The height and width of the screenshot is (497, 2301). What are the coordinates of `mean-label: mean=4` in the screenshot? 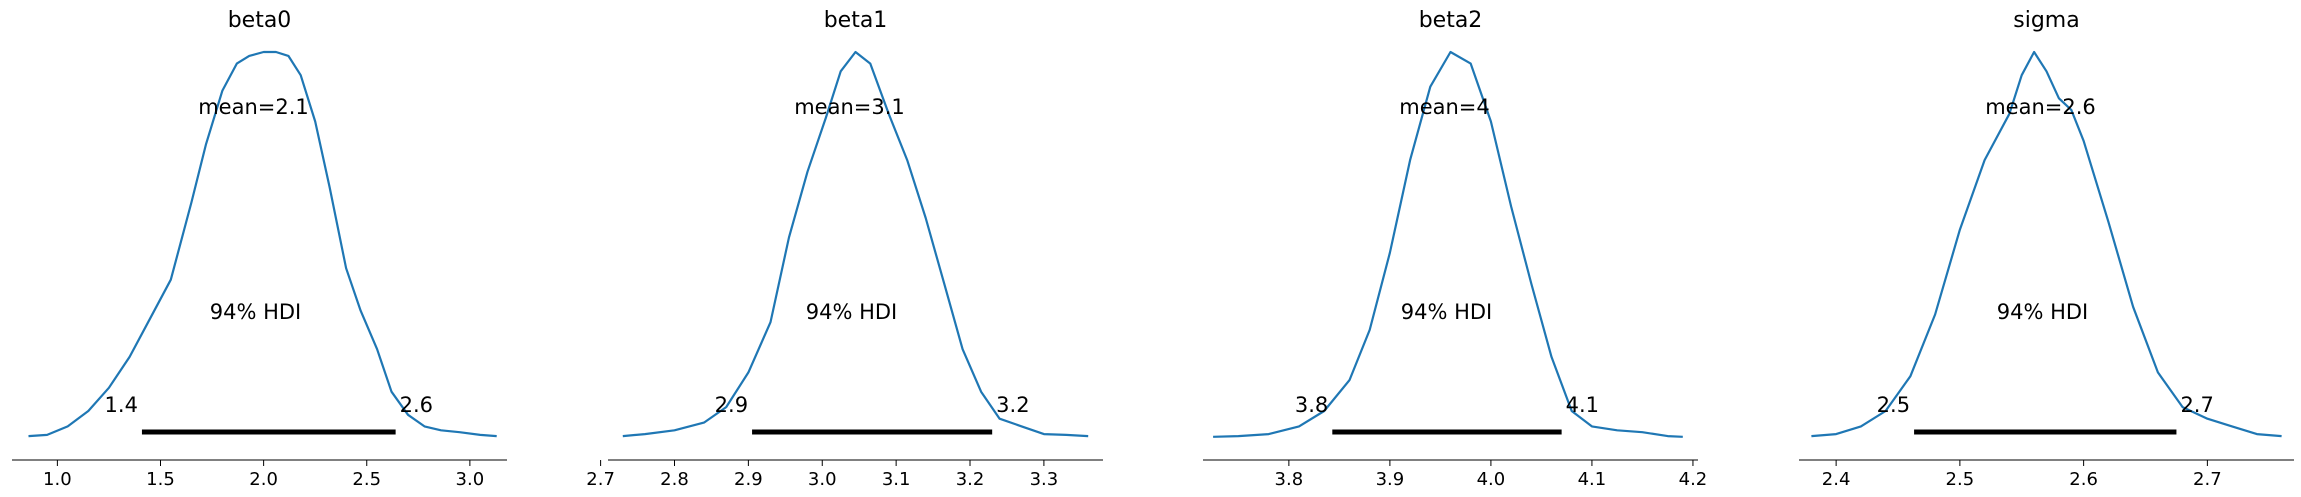 It's located at (1444, 107).